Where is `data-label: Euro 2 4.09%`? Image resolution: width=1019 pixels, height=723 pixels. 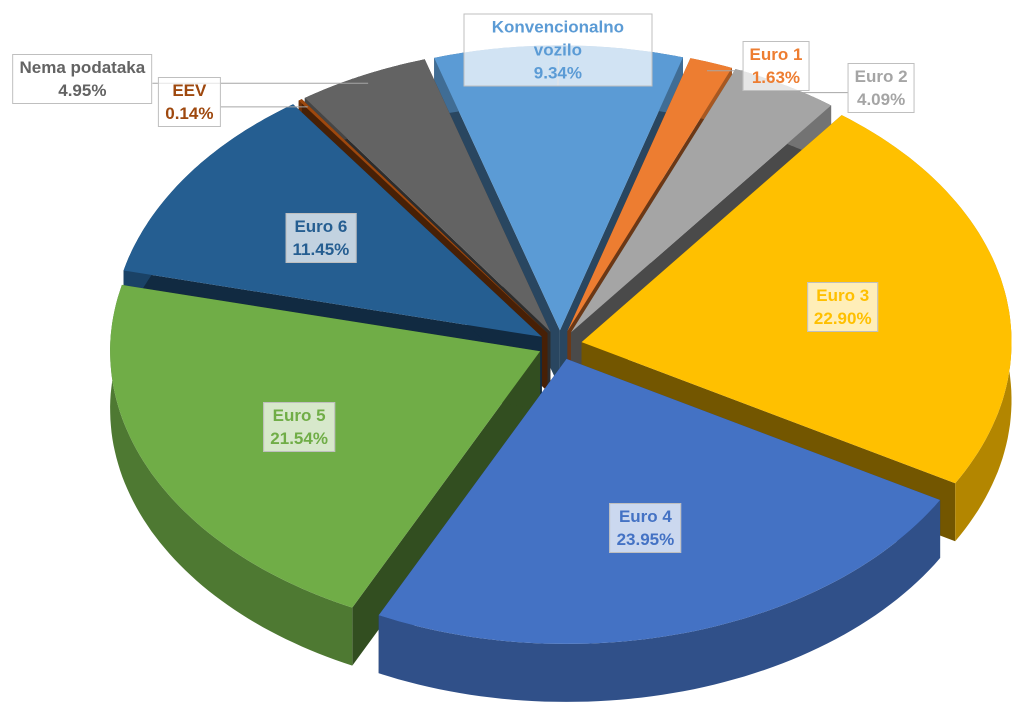
data-label: Euro 2 4.09% is located at coordinates (881, 87).